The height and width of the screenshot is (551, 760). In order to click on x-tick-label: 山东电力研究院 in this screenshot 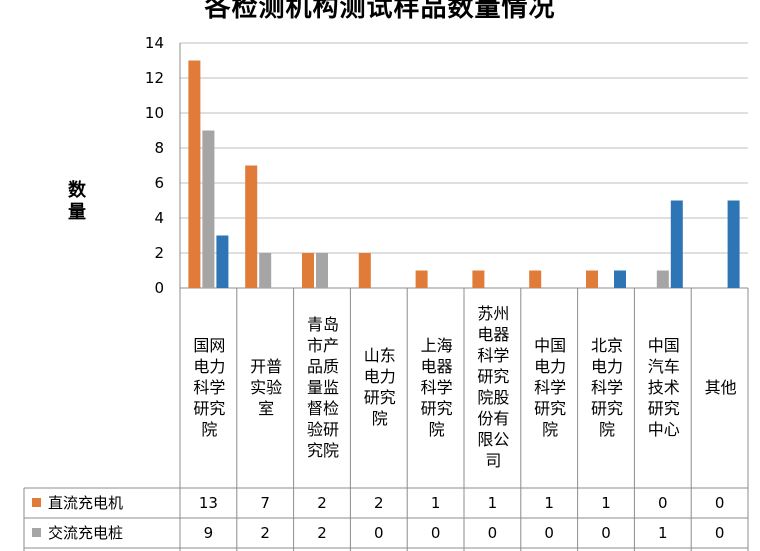, I will do `click(379, 387)`.